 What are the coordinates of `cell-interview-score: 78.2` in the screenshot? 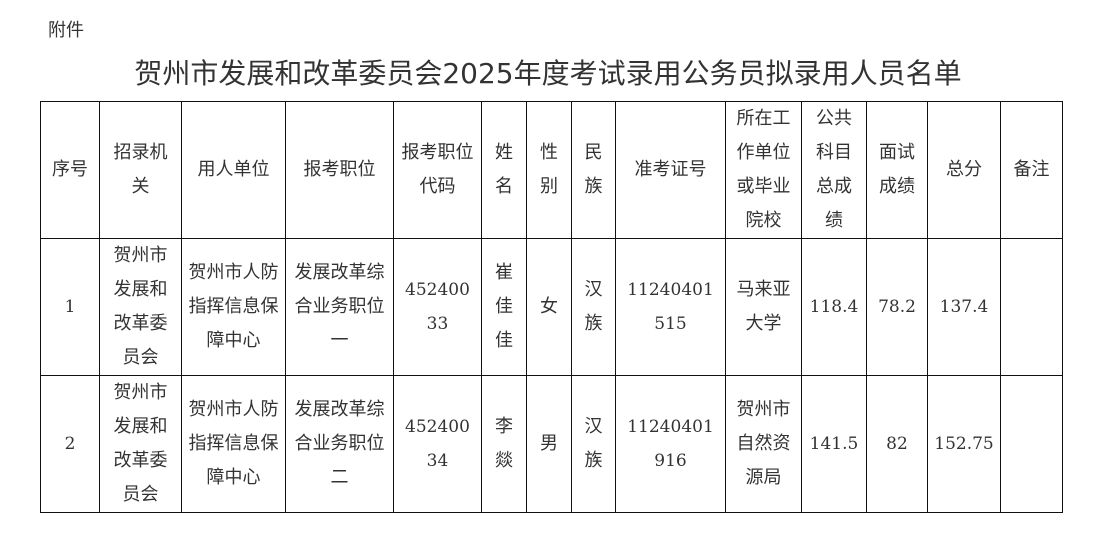 It's located at (897, 307).